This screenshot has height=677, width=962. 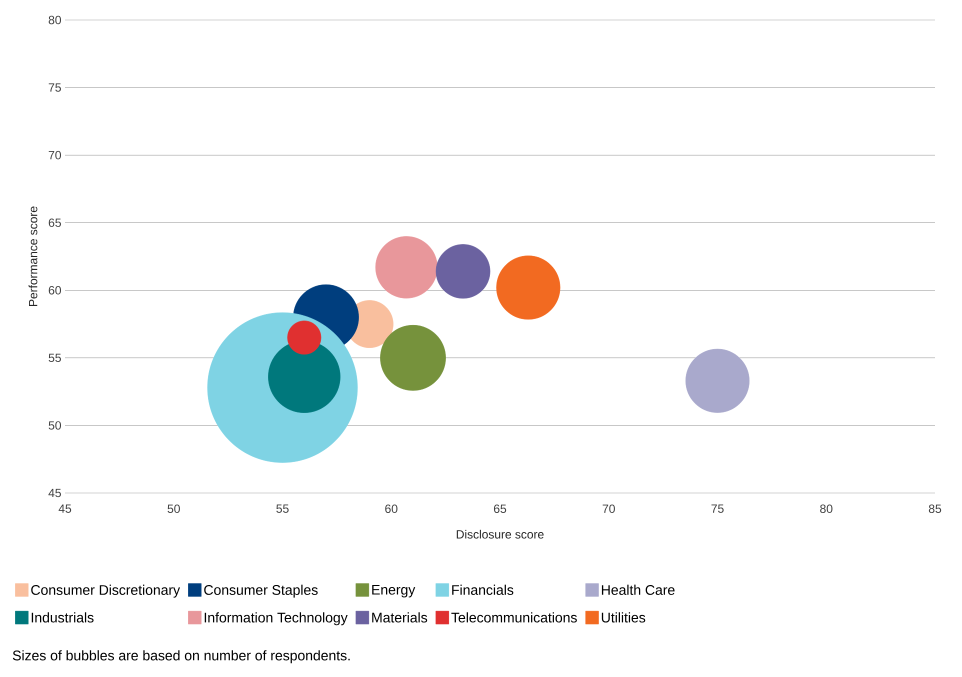 I want to click on x-tick-label: 55, so click(x=282, y=508).